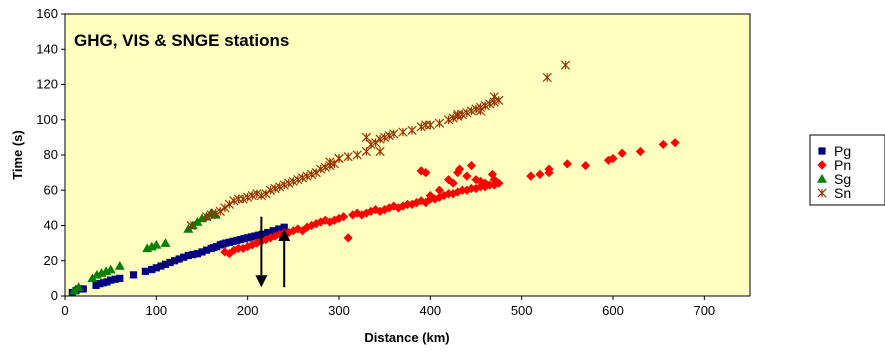  What do you see at coordinates (430, 310) in the screenshot?
I see `x-tick-label: 400` at bounding box center [430, 310].